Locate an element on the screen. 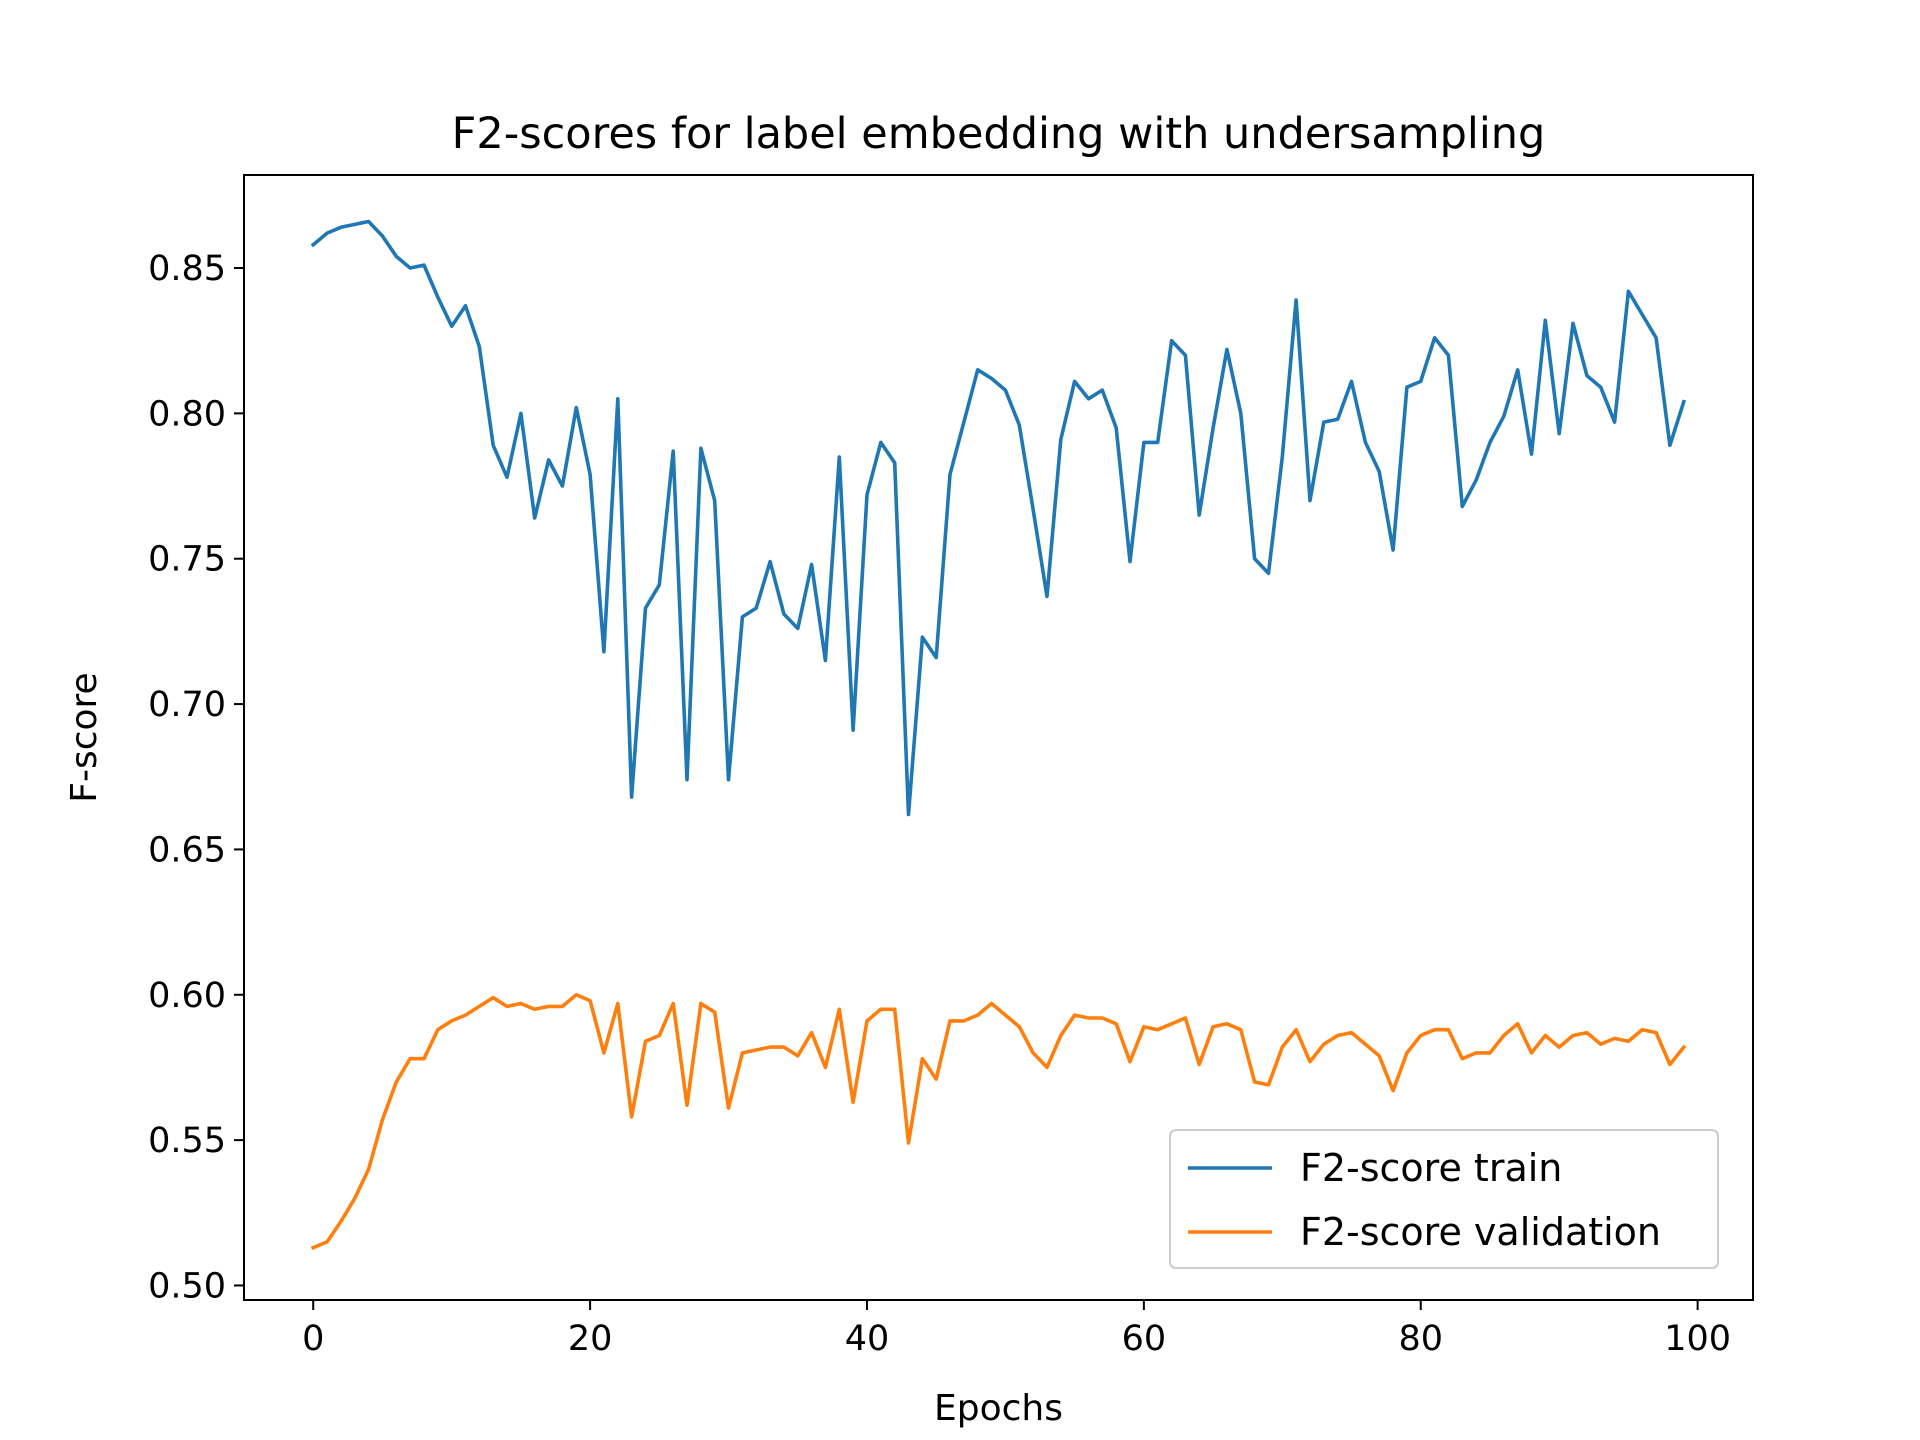  y-axis: 0.50 0.55 0.60 0.65 0.70 0.75 0.80 0.85 is located at coordinates (196, 777).